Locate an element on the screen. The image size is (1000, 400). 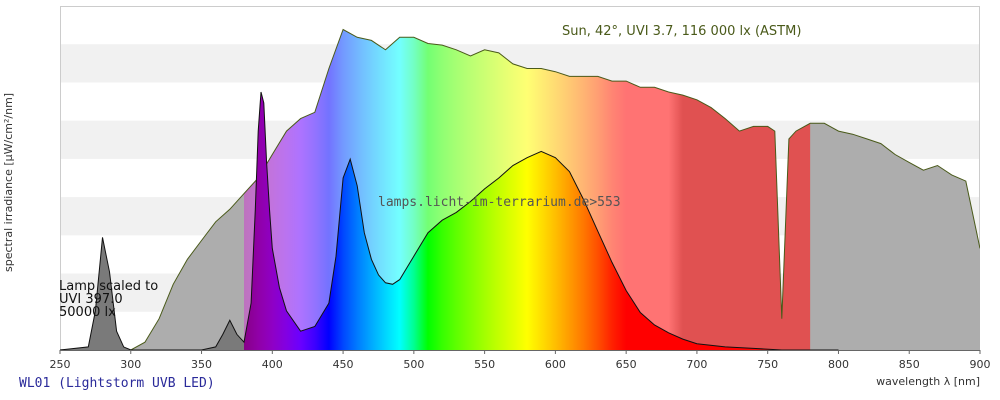
lamp-scaling-note: Lamp scaled to UVI 397.0 50000 lx is located at coordinates (108, 299).